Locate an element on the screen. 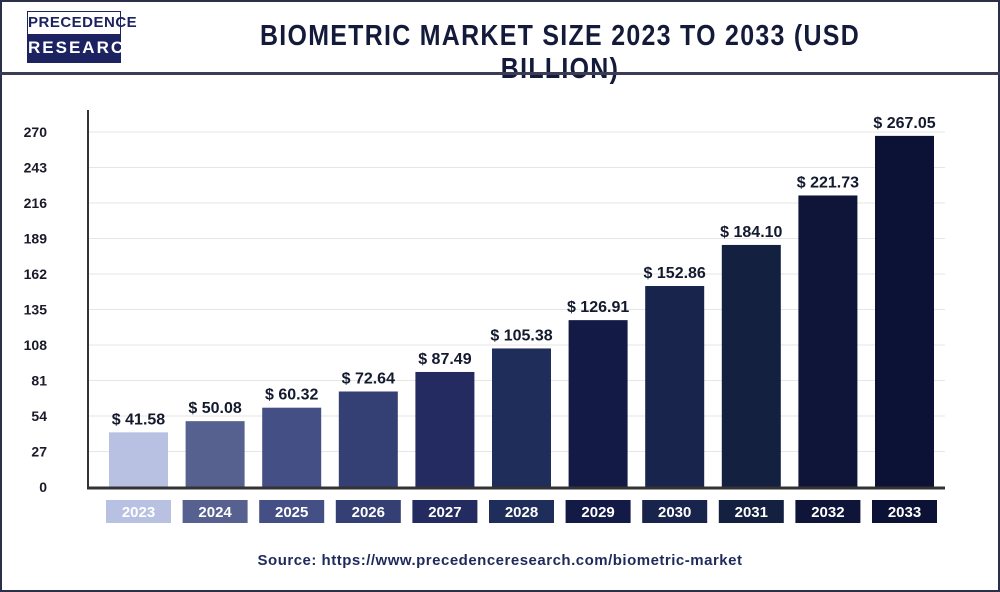 Image resolution: width=1000 pixels, height=592 pixels. data-label: $ 87.49 is located at coordinates (444, 359).